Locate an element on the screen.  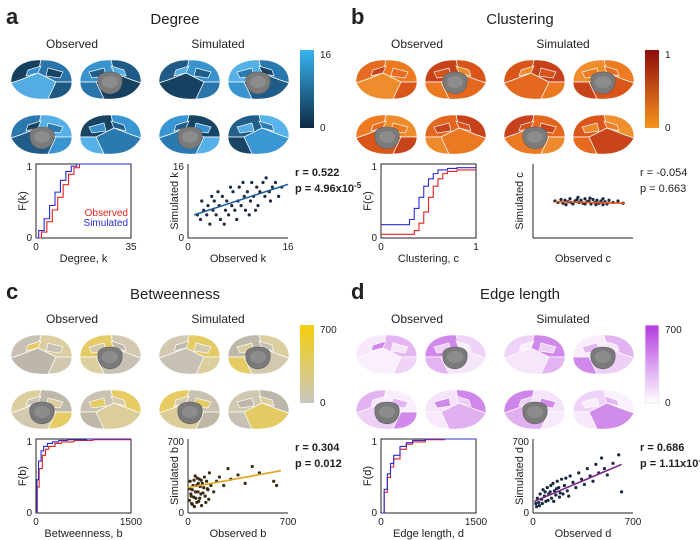
plot-axes: 0 16 0 16 Observed k Simulated k is located at coordinates (231, 213).